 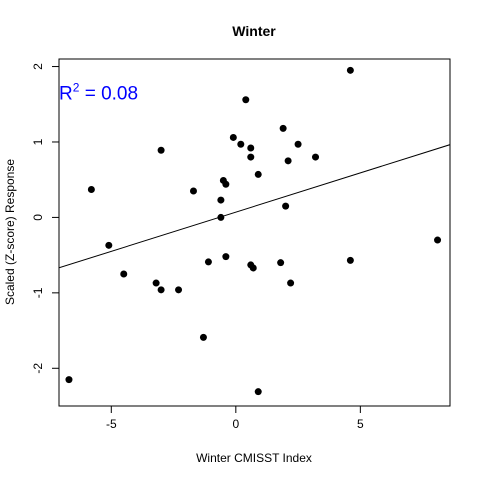 What do you see at coordinates (108, 94) in the screenshot?
I see `r-squared-value: = 0.08` at bounding box center [108, 94].